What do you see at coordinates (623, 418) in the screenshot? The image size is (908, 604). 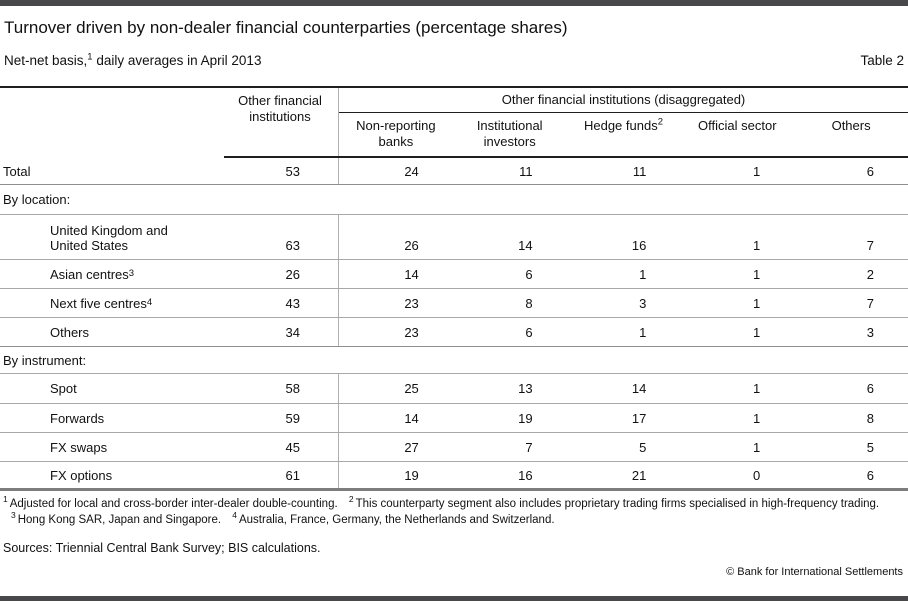 I see `cell-group: 14 19 17 1 8` at bounding box center [623, 418].